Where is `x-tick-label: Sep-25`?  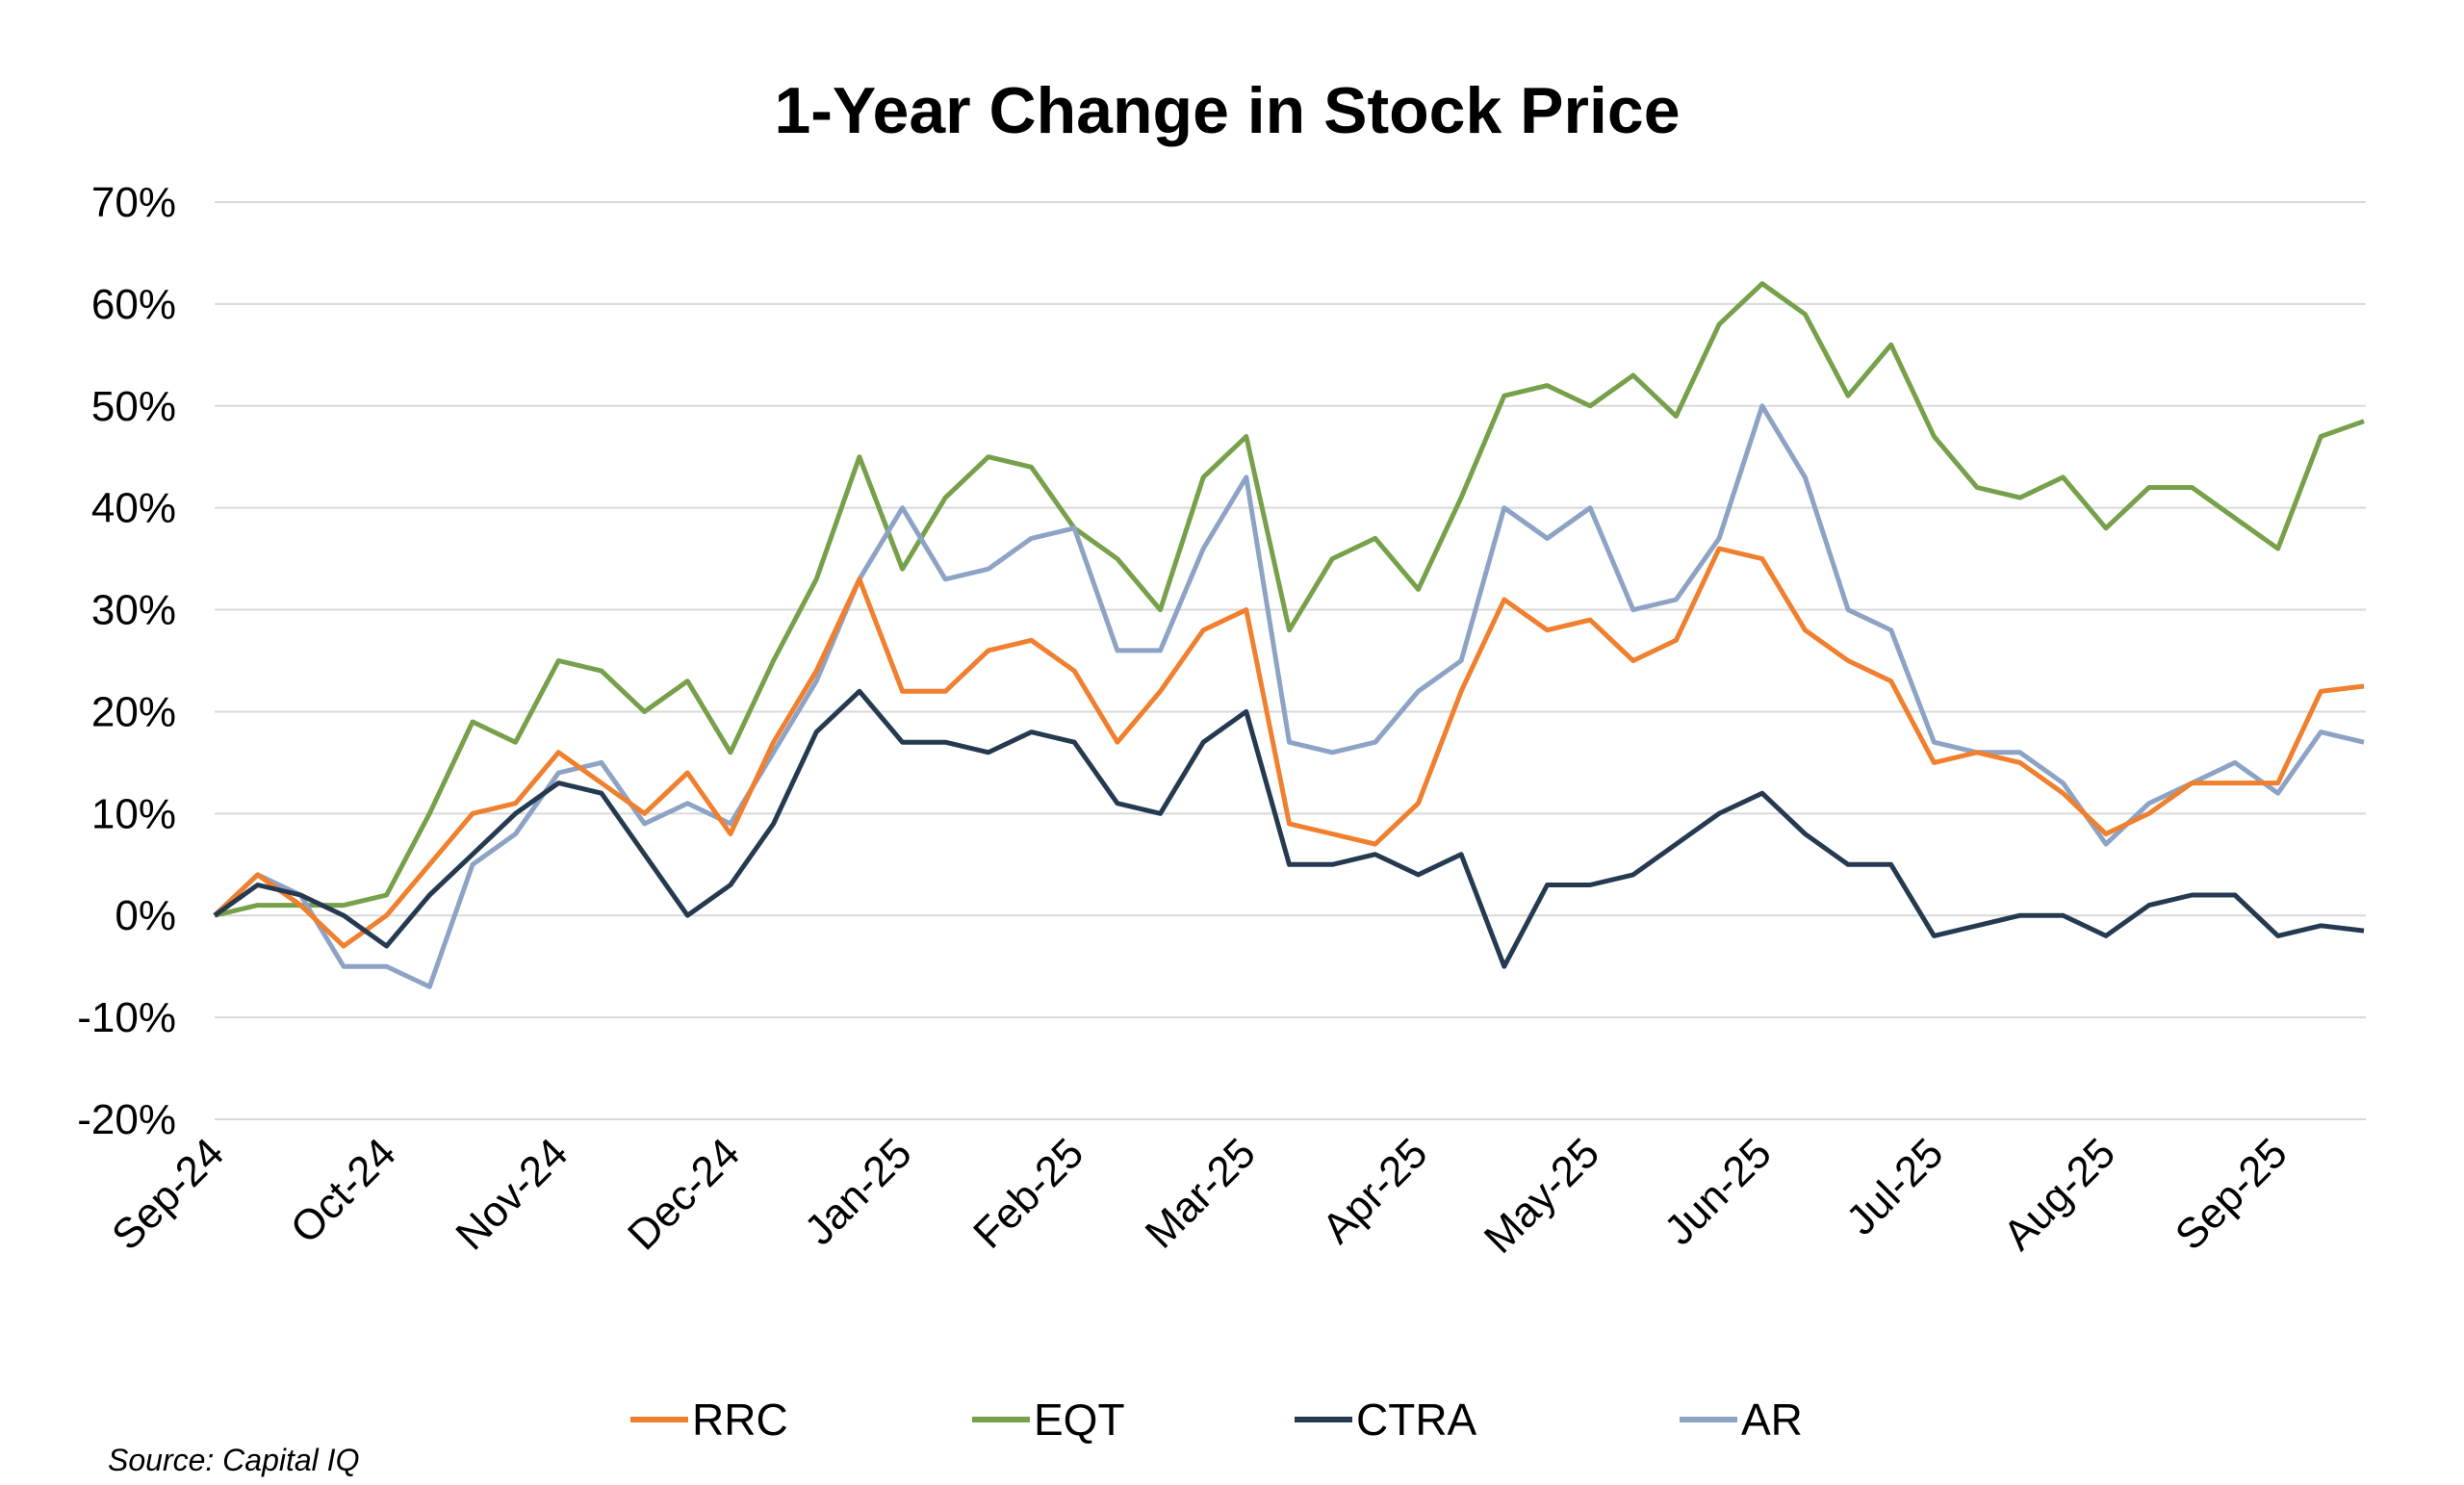
x-tick-label: Sep-25 is located at coordinates (2232, 1194).